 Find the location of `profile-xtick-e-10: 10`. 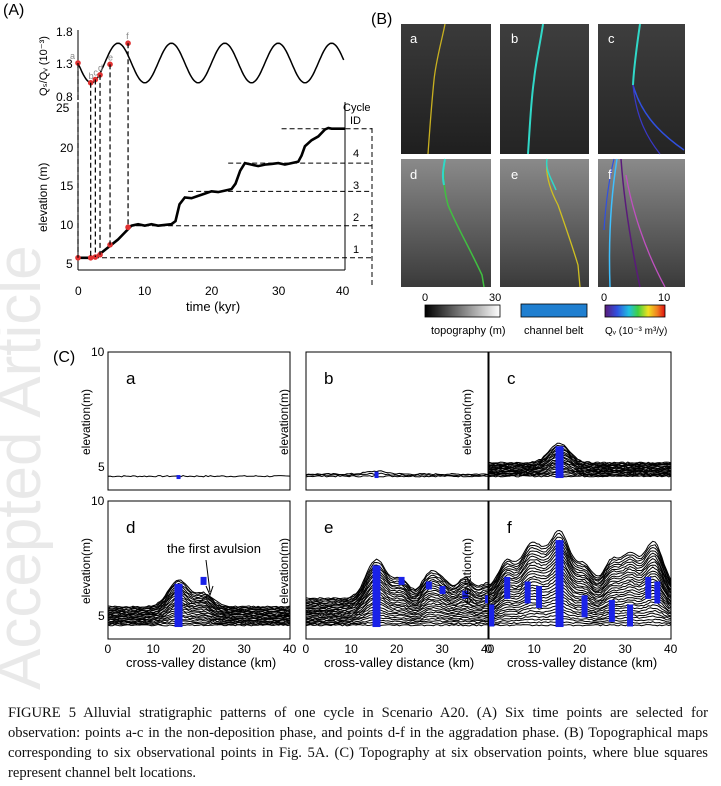

profile-xtick-e-10: 10 is located at coordinates (352, 649).